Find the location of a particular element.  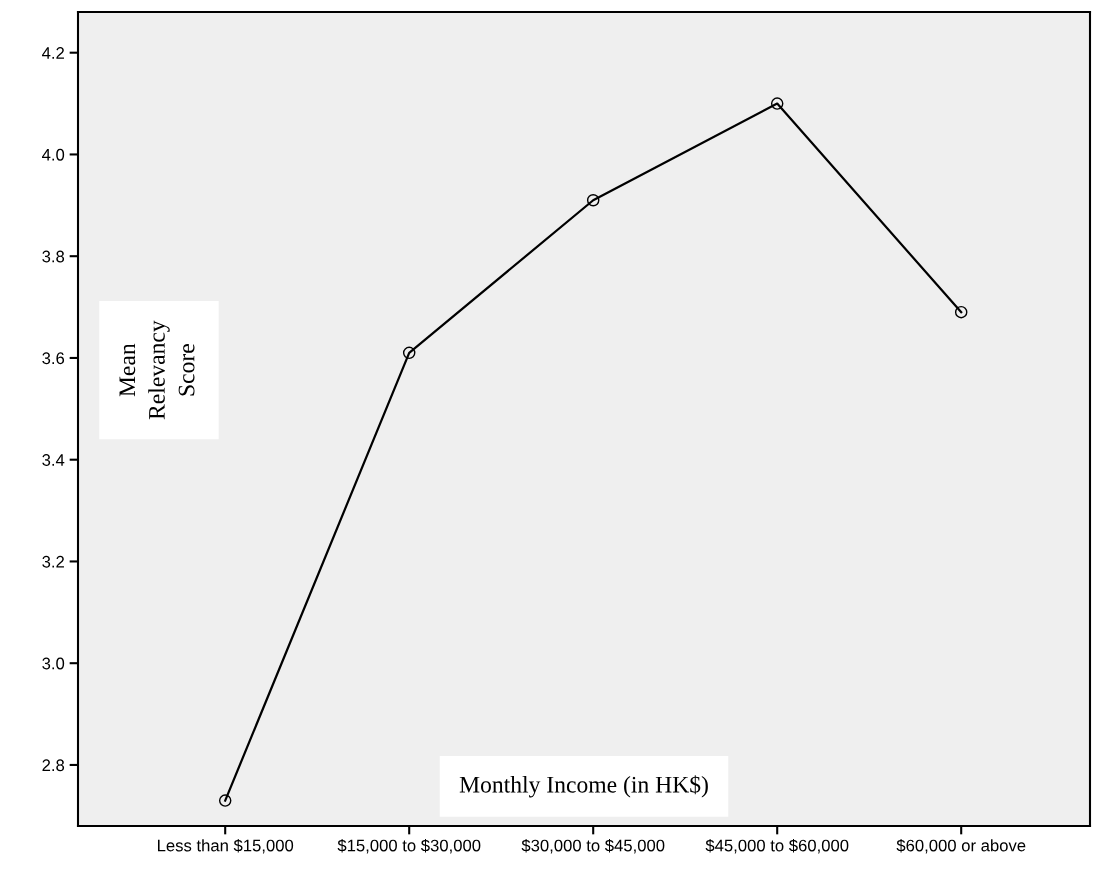

x-tick-label: $60,000 or above is located at coordinates (961, 846).